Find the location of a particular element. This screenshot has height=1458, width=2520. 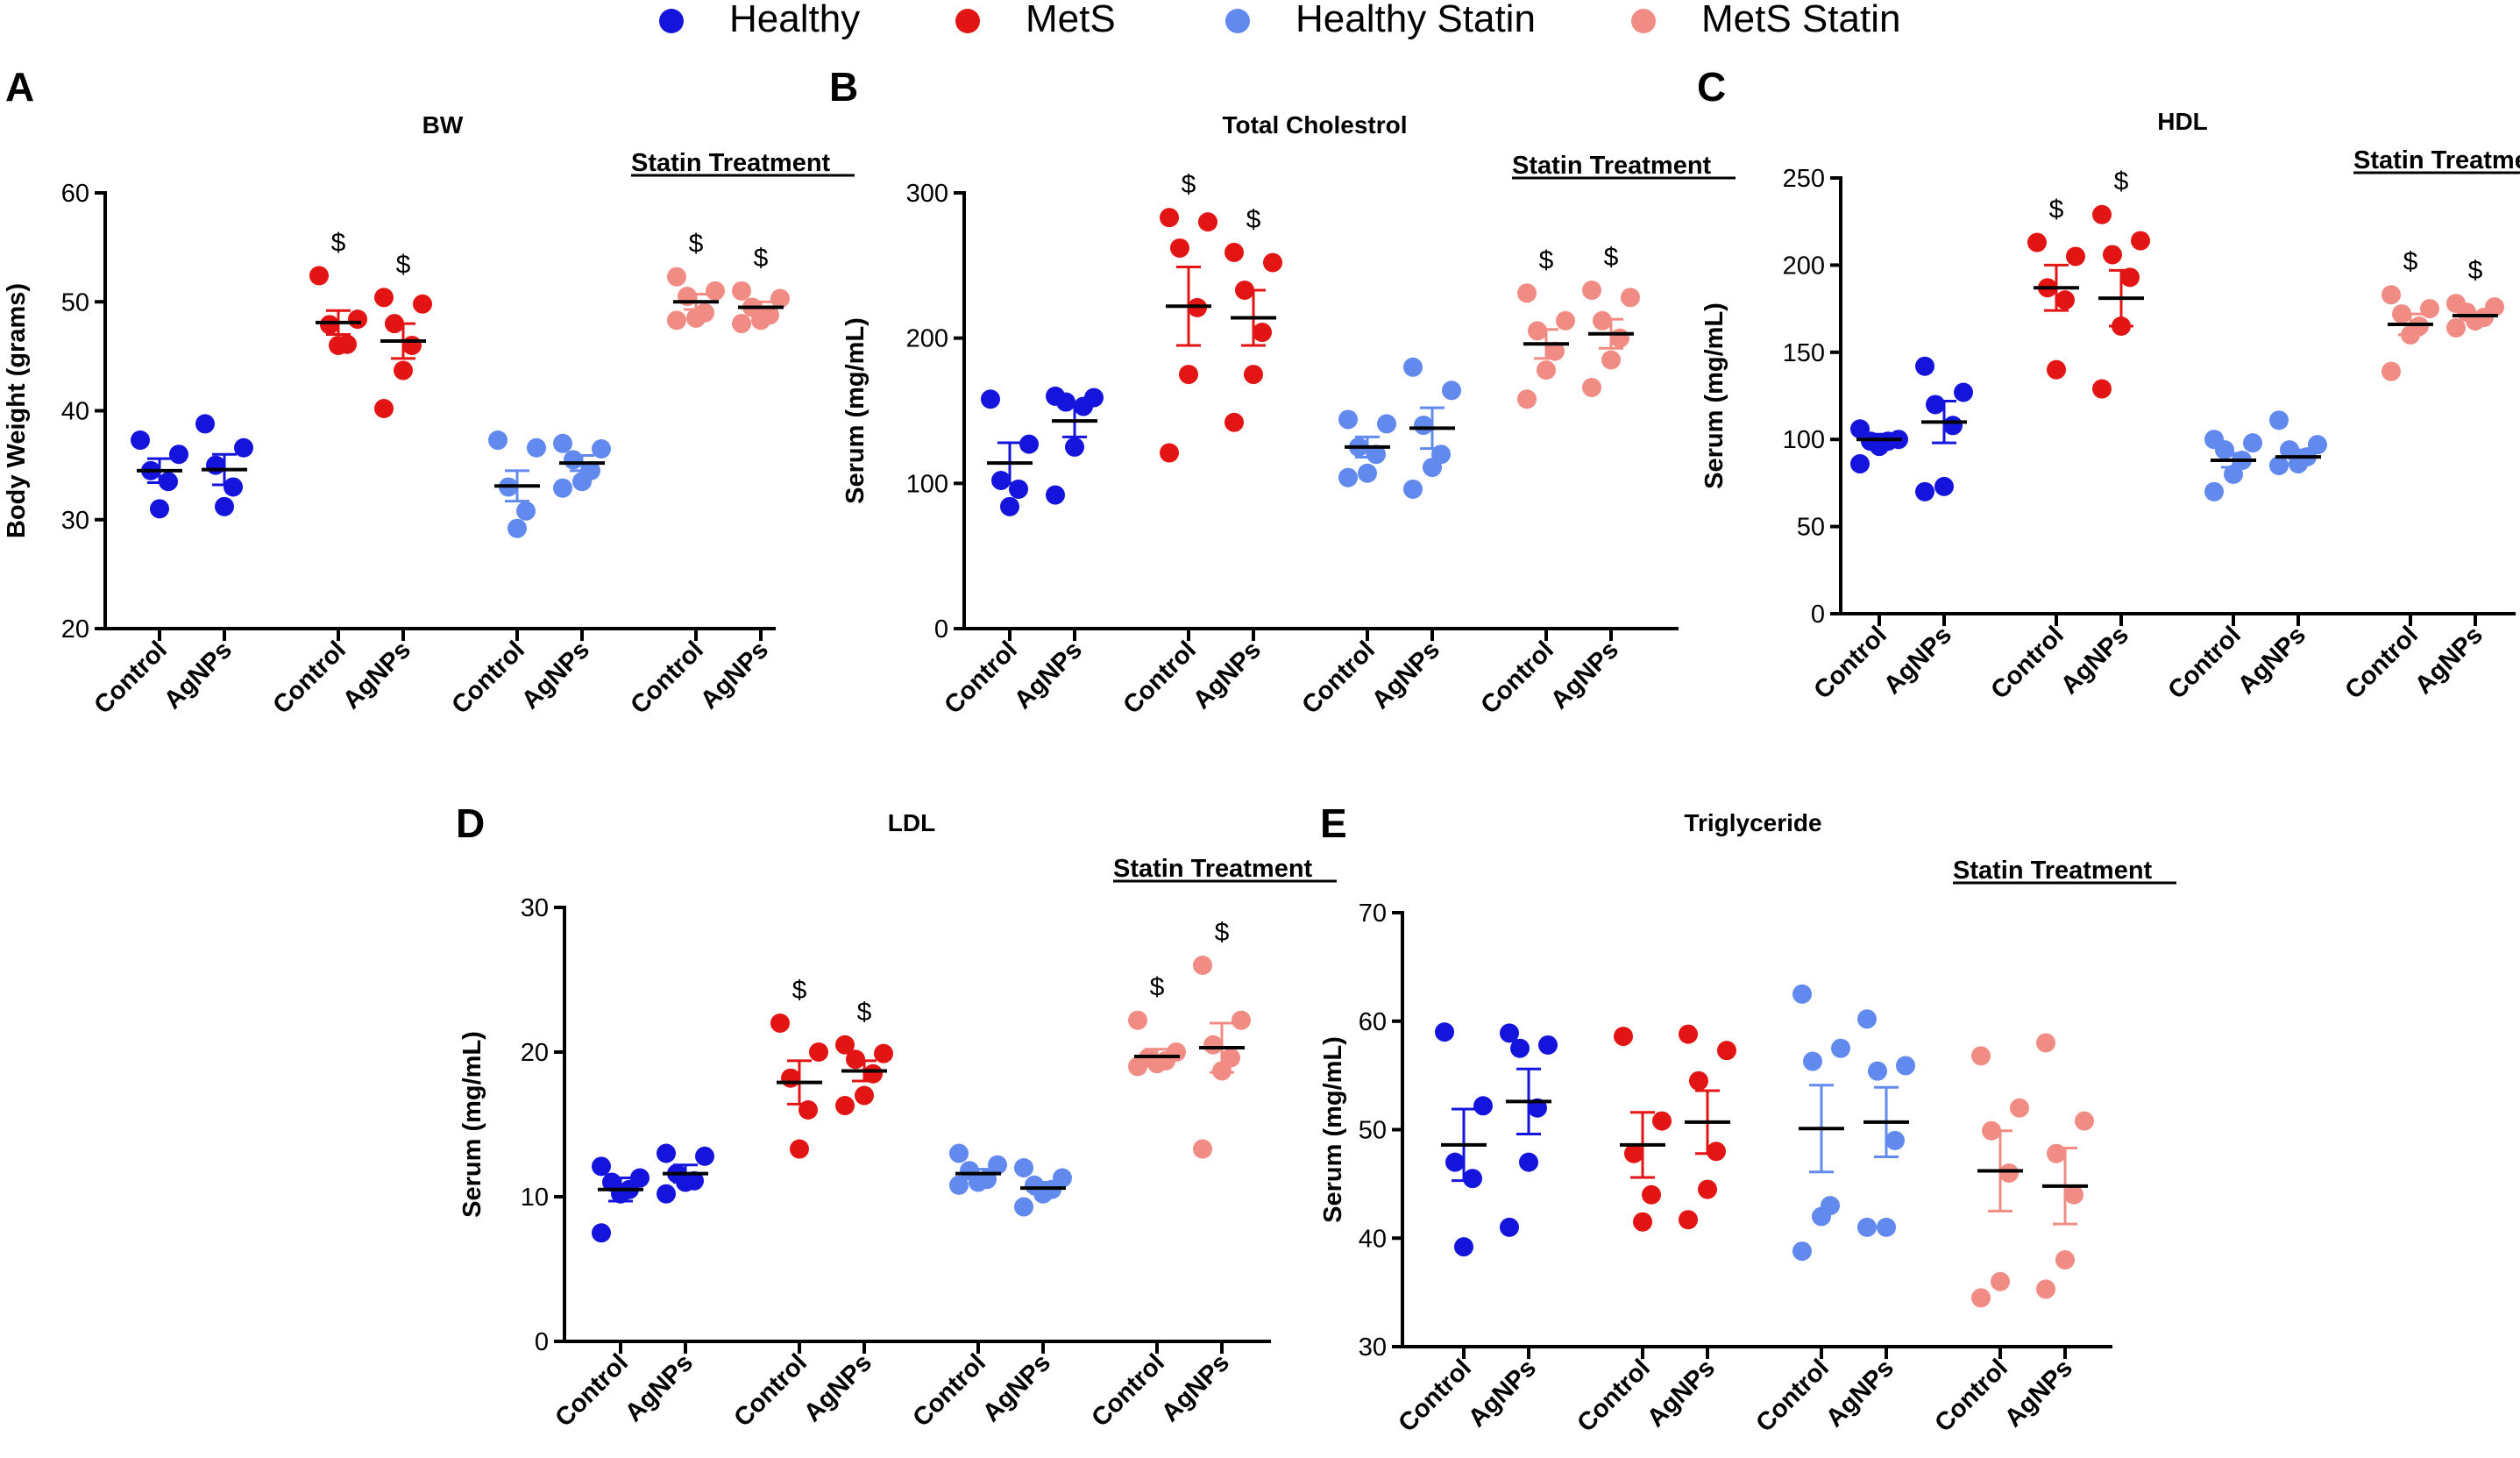

legend-label-2: MetS is located at coordinates (1071, 20).